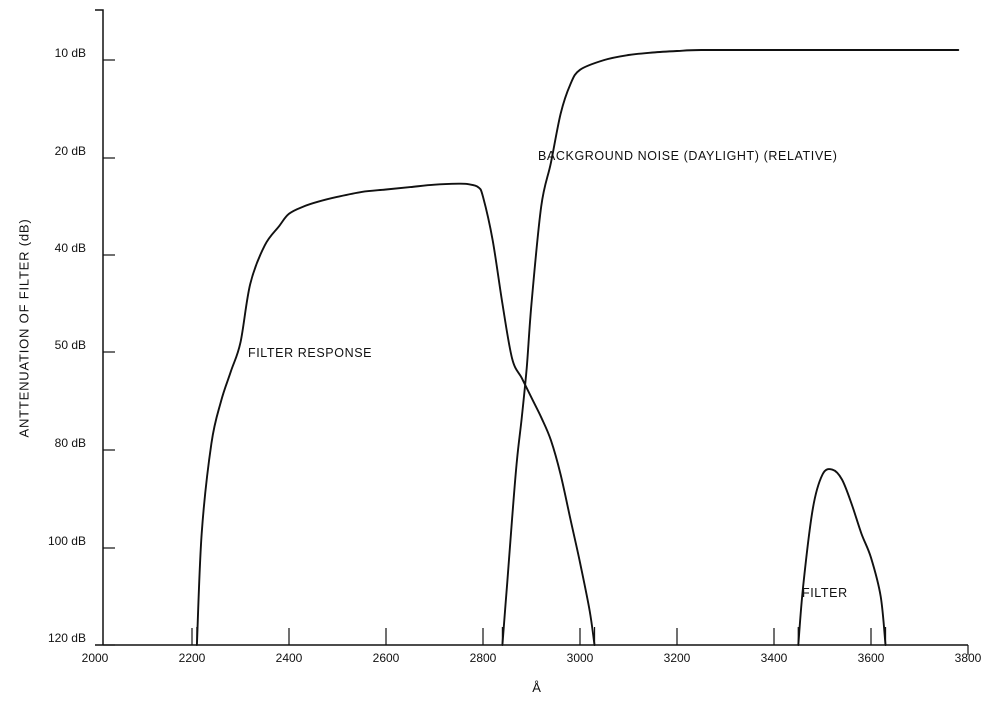  Describe the element at coordinates (677, 658) in the screenshot. I see `x-tick-label: 3200` at that location.